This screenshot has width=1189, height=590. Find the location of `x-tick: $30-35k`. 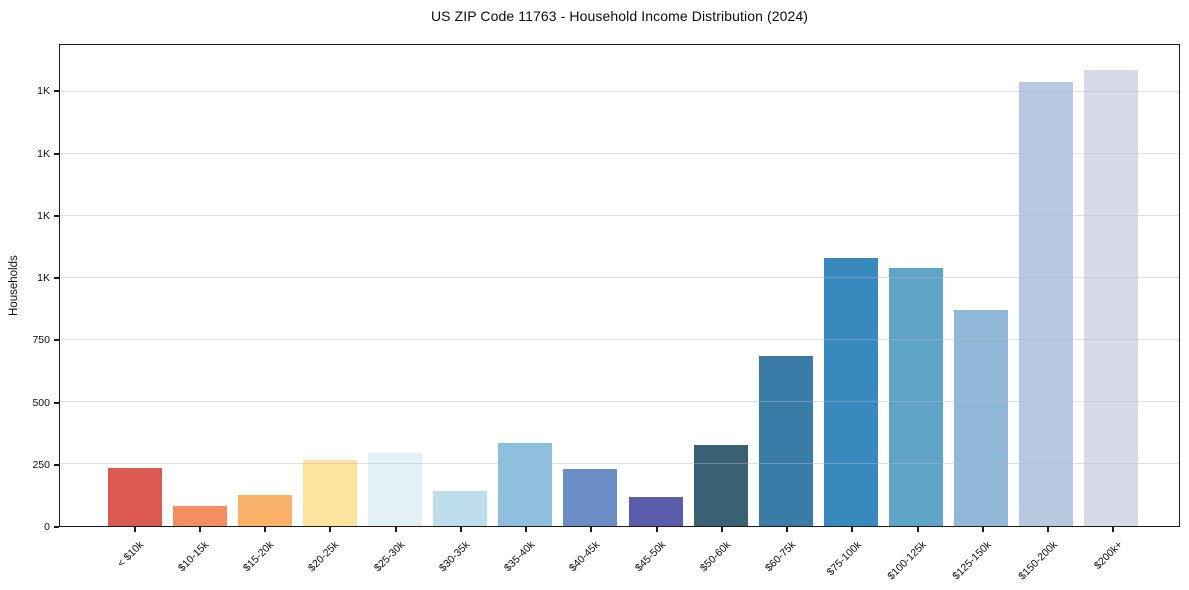

x-tick: $30-35k is located at coordinates (459, 558).